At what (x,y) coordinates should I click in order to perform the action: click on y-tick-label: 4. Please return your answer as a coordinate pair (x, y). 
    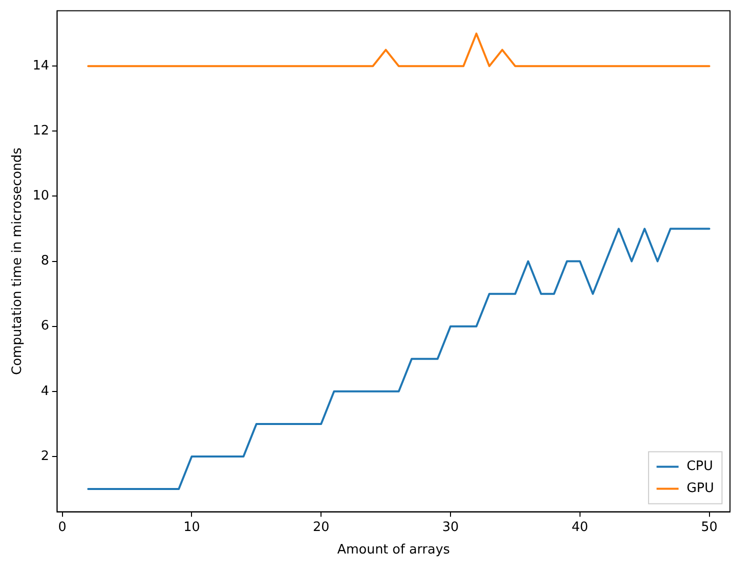
    Looking at the image, I should click on (45, 391).